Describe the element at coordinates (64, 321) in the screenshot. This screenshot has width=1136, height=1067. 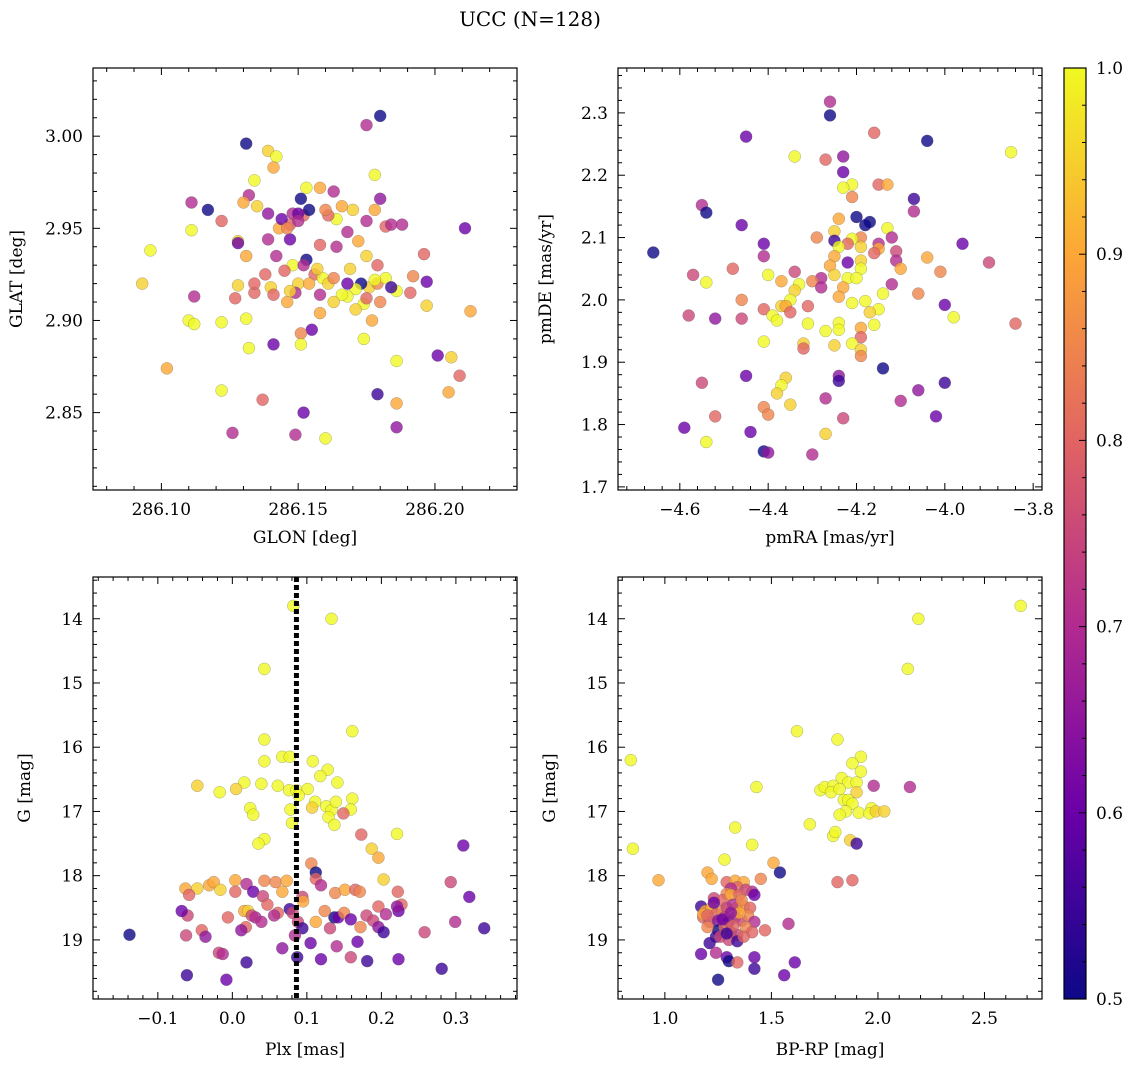
I see `y-tick-label: 2.90` at that location.